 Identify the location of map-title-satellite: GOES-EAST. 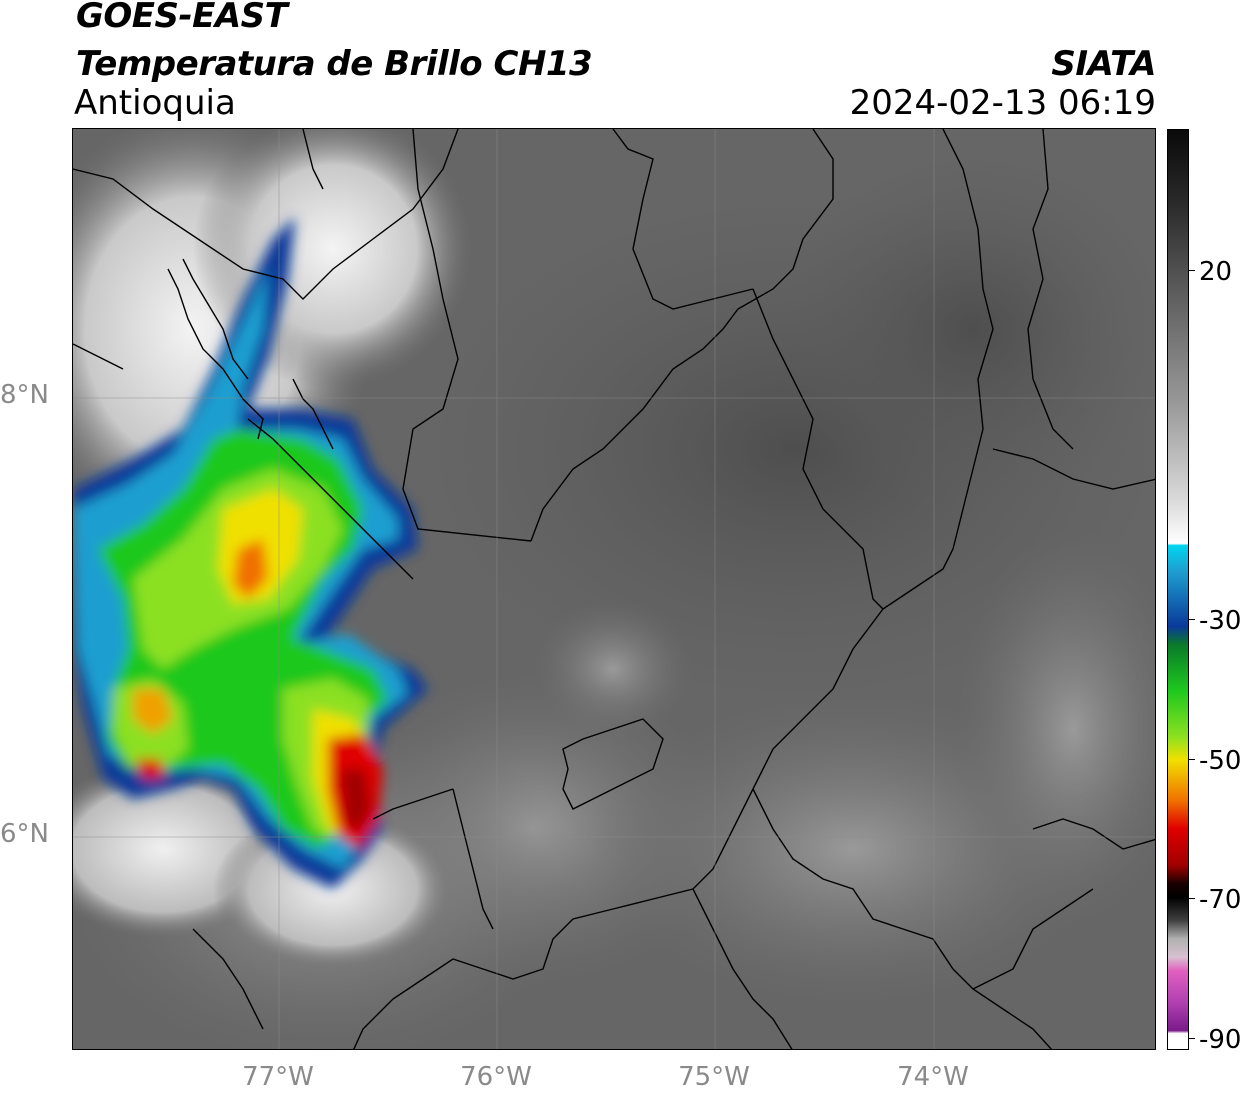
(182, 18).